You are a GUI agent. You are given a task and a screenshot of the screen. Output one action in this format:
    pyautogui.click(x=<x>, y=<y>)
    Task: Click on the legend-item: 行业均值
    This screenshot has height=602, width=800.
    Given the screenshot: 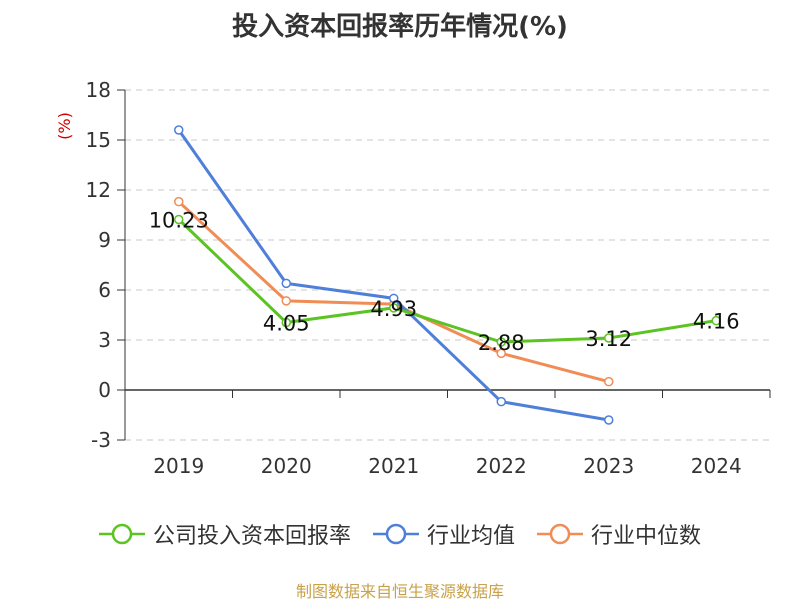 What is the action you would take?
    pyautogui.click(x=443, y=534)
    